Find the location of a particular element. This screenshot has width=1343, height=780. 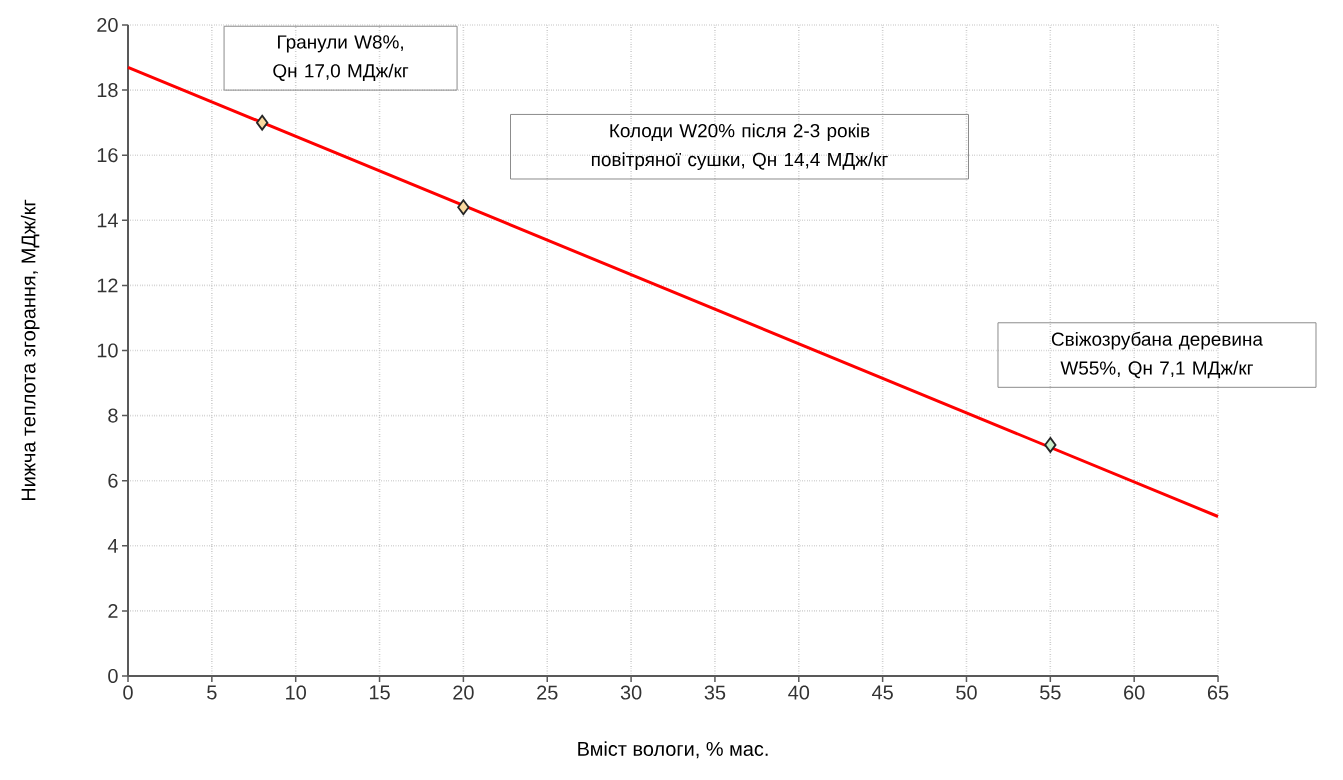

y-tick-label: 16 is located at coordinates (107, 155).